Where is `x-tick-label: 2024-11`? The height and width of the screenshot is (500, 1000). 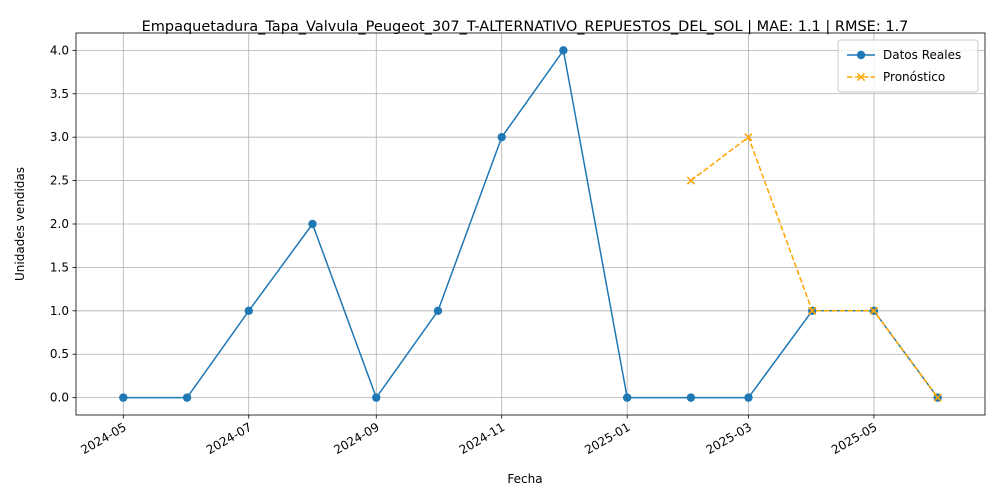 x-tick-label: 2024-11 is located at coordinates (482, 438).